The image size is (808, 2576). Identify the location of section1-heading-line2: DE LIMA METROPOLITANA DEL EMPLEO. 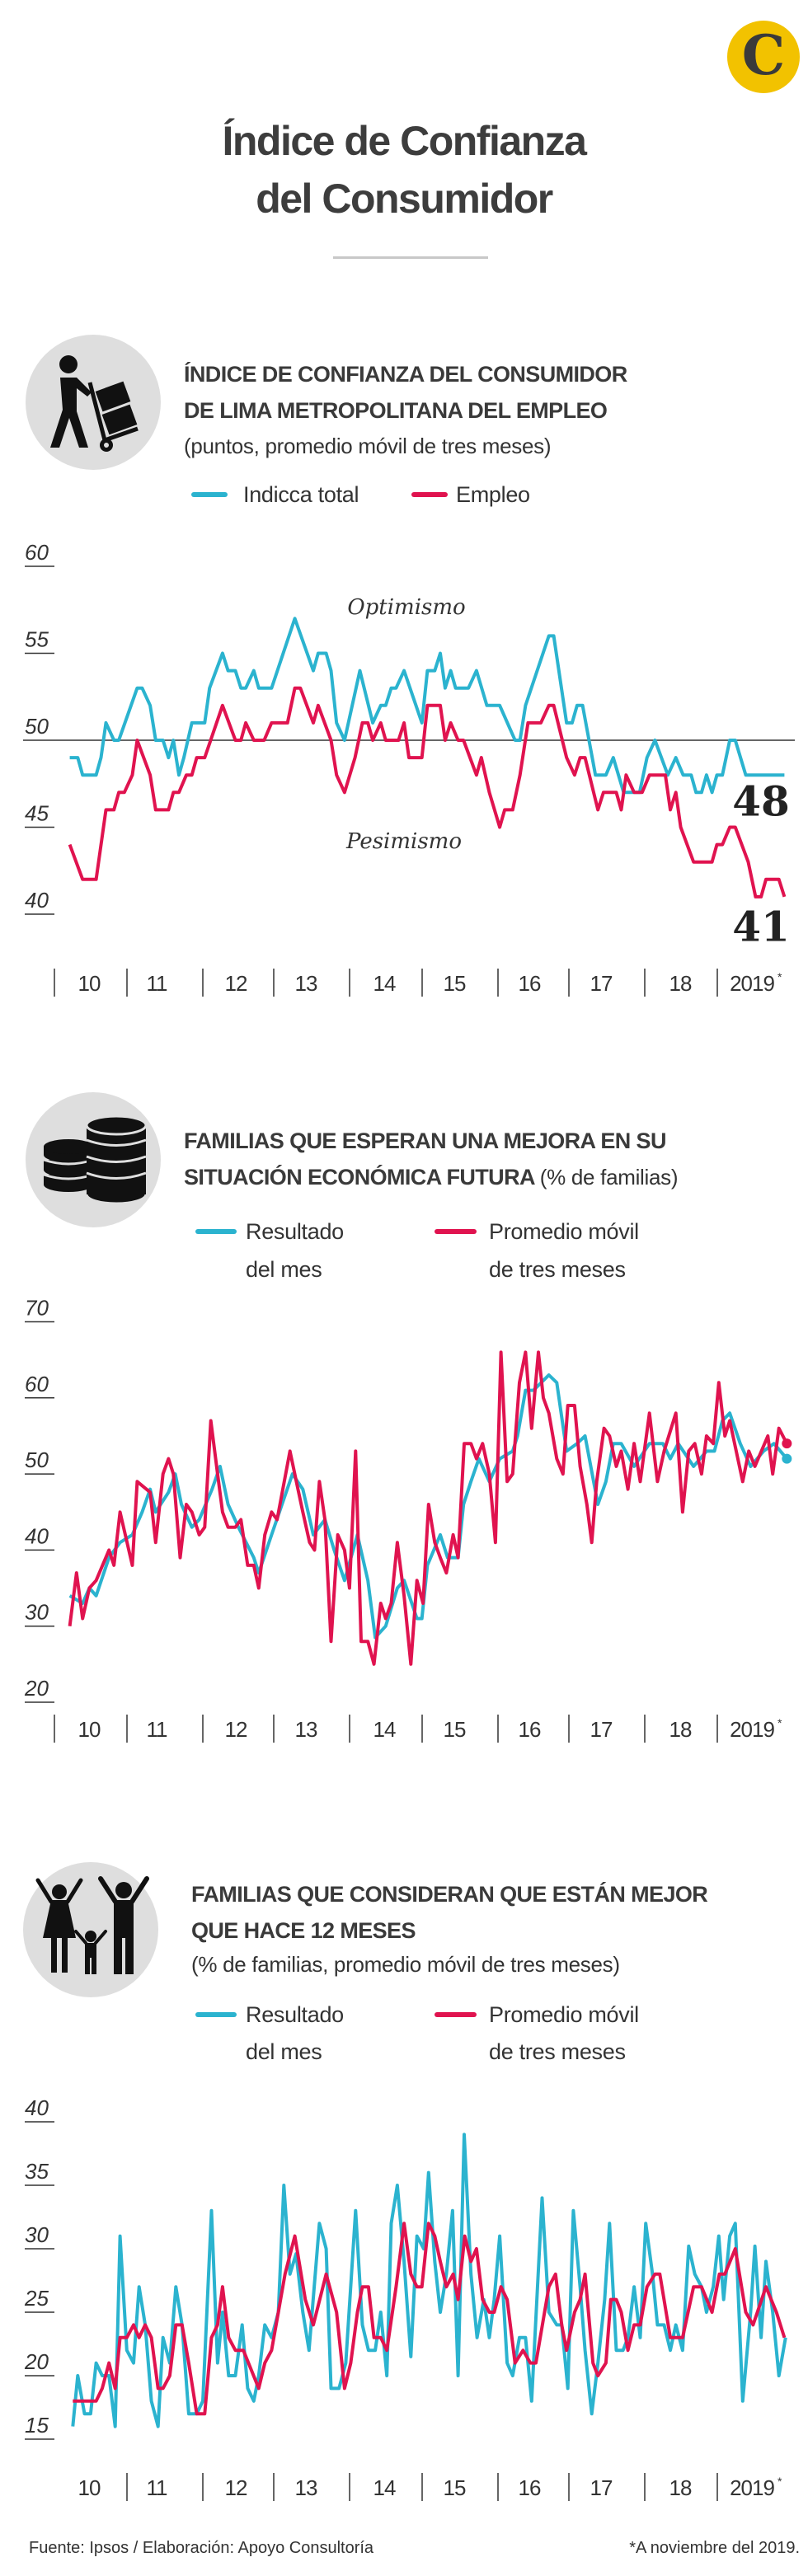
(396, 411).